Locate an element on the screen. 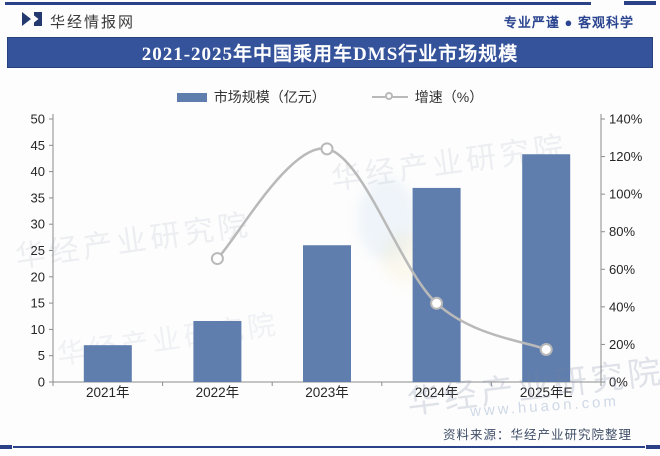 The height and width of the screenshot is (456, 660). bar-swatch-icon is located at coordinates (191, 97).